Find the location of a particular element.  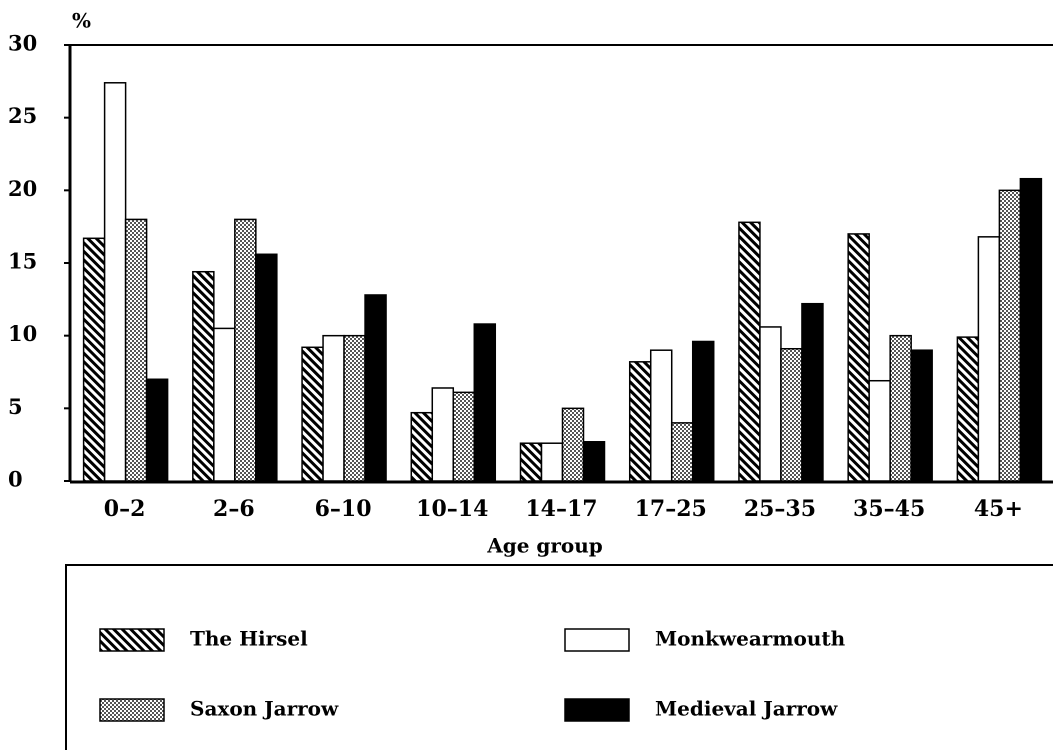

x-tick-label: 35–45 is located at coordinates (889, 509).